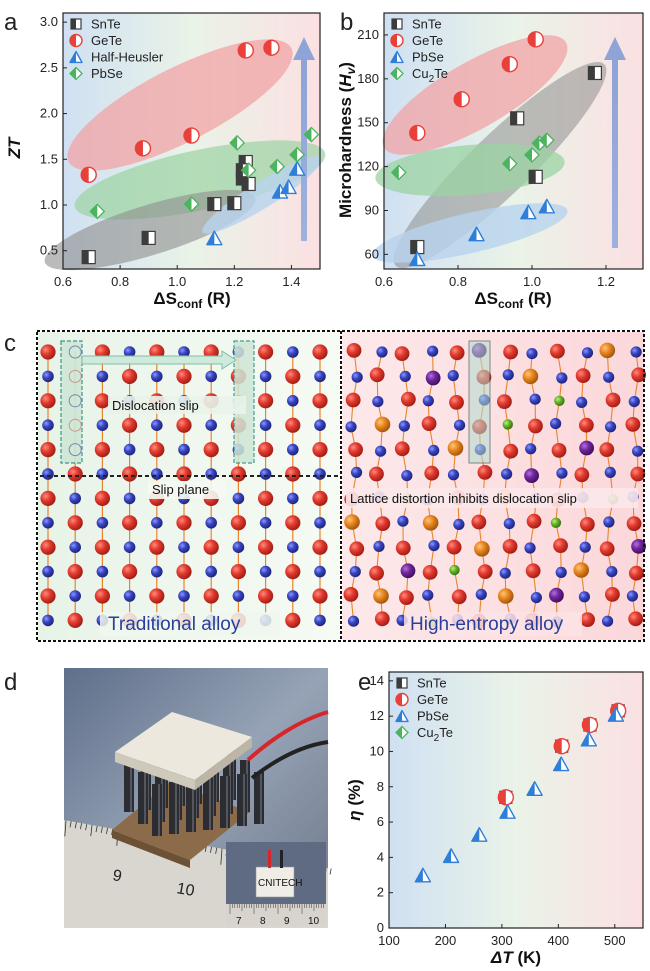  What do you see at coordinates (446, 940) in the screenshot?
I see `x-tick-label: 200` at bounding box center [446, 940].